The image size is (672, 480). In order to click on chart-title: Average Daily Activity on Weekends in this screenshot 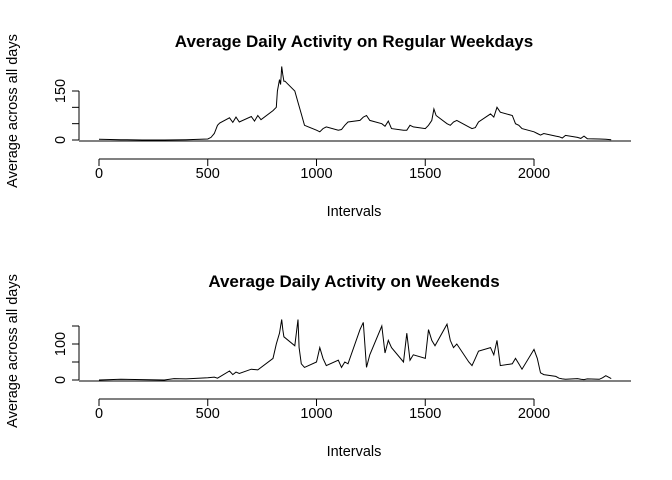, I will do `click(353, 281)`.